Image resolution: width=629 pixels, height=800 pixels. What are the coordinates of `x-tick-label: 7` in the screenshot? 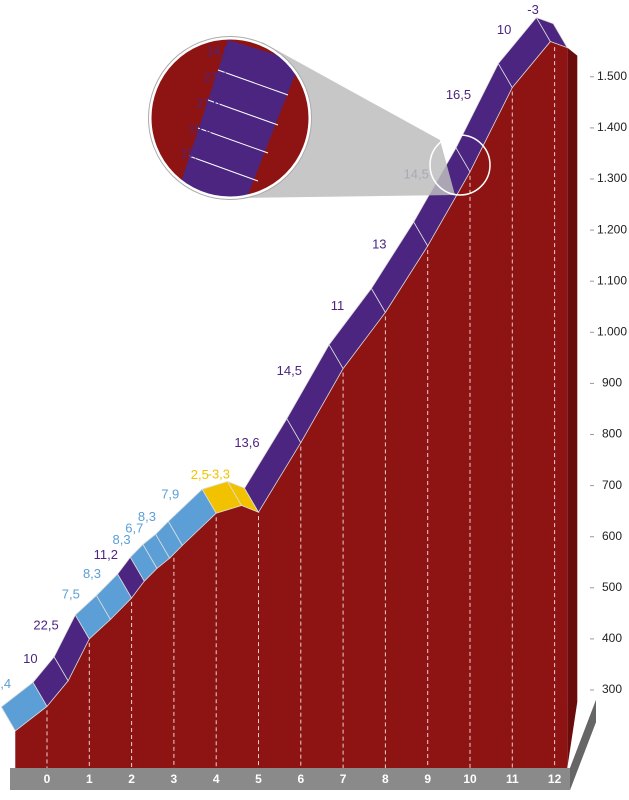 It's located at (343, 779).